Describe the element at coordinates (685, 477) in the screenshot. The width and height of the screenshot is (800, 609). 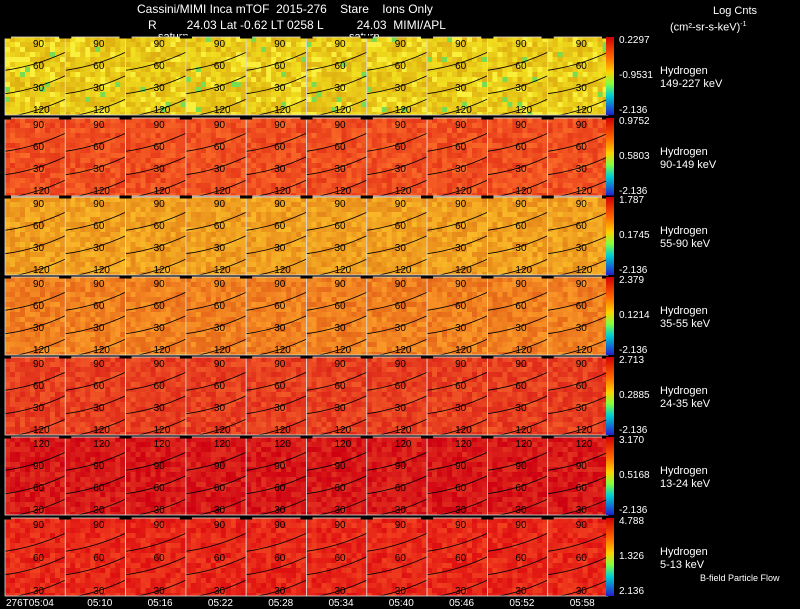
I see `species-label: Hydrogen 13-24 keV` at that location.